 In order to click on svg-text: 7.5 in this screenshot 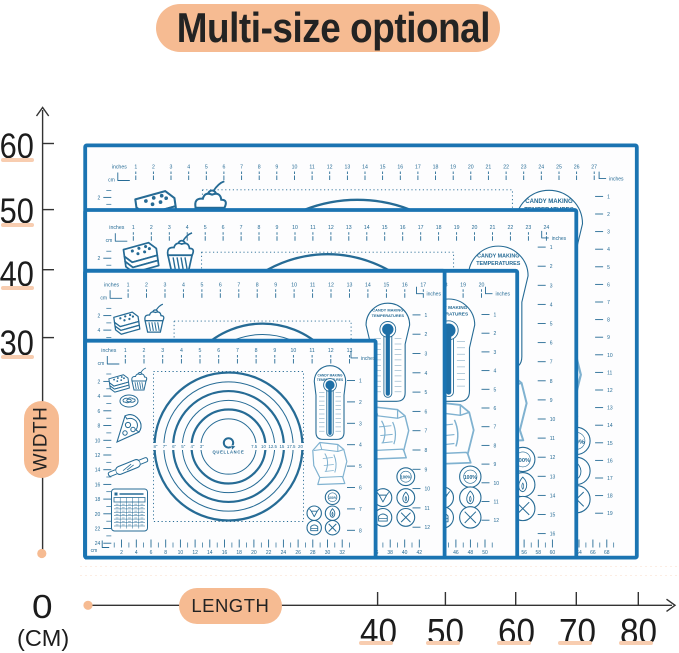, I will do `click(254, 446)`.